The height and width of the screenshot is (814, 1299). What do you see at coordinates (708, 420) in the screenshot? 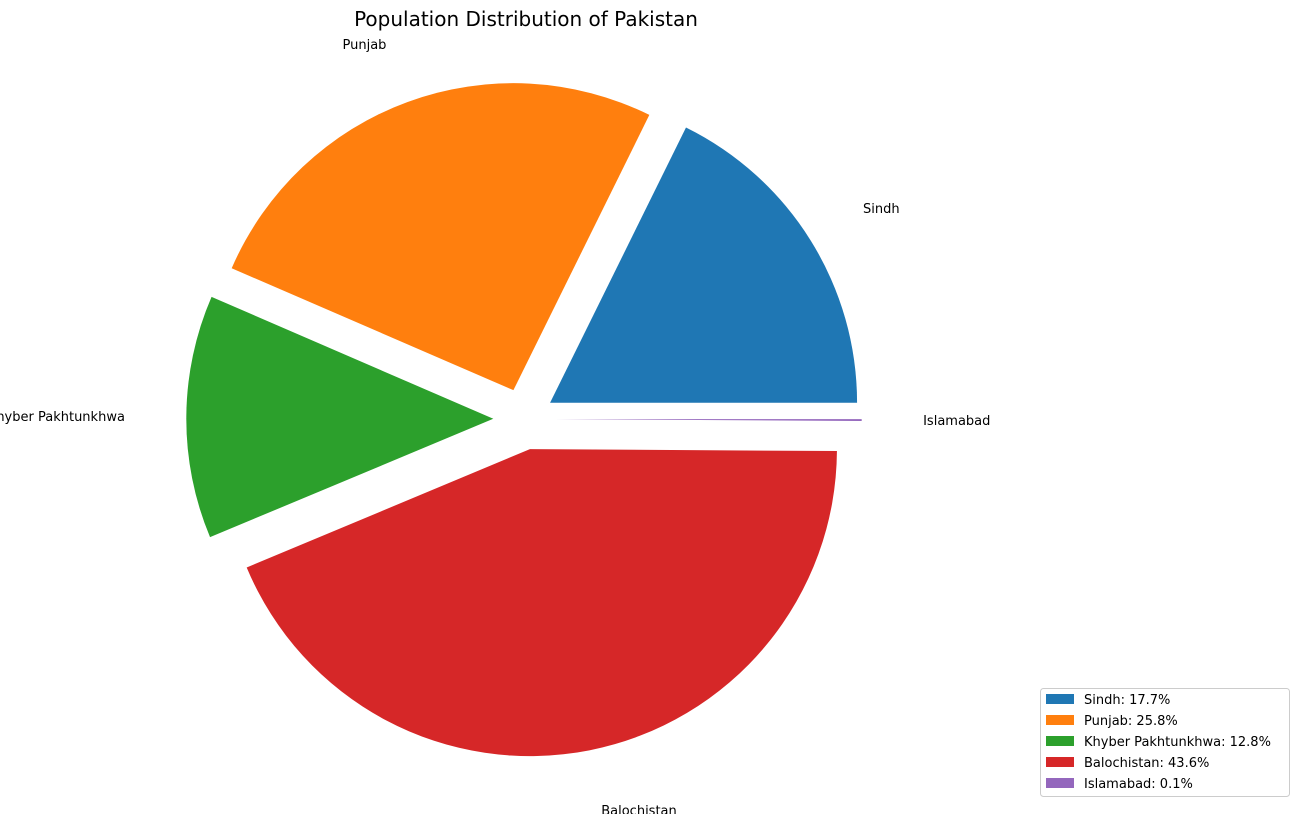
I see `slice-islamabad` at bounding box center [708, 420].